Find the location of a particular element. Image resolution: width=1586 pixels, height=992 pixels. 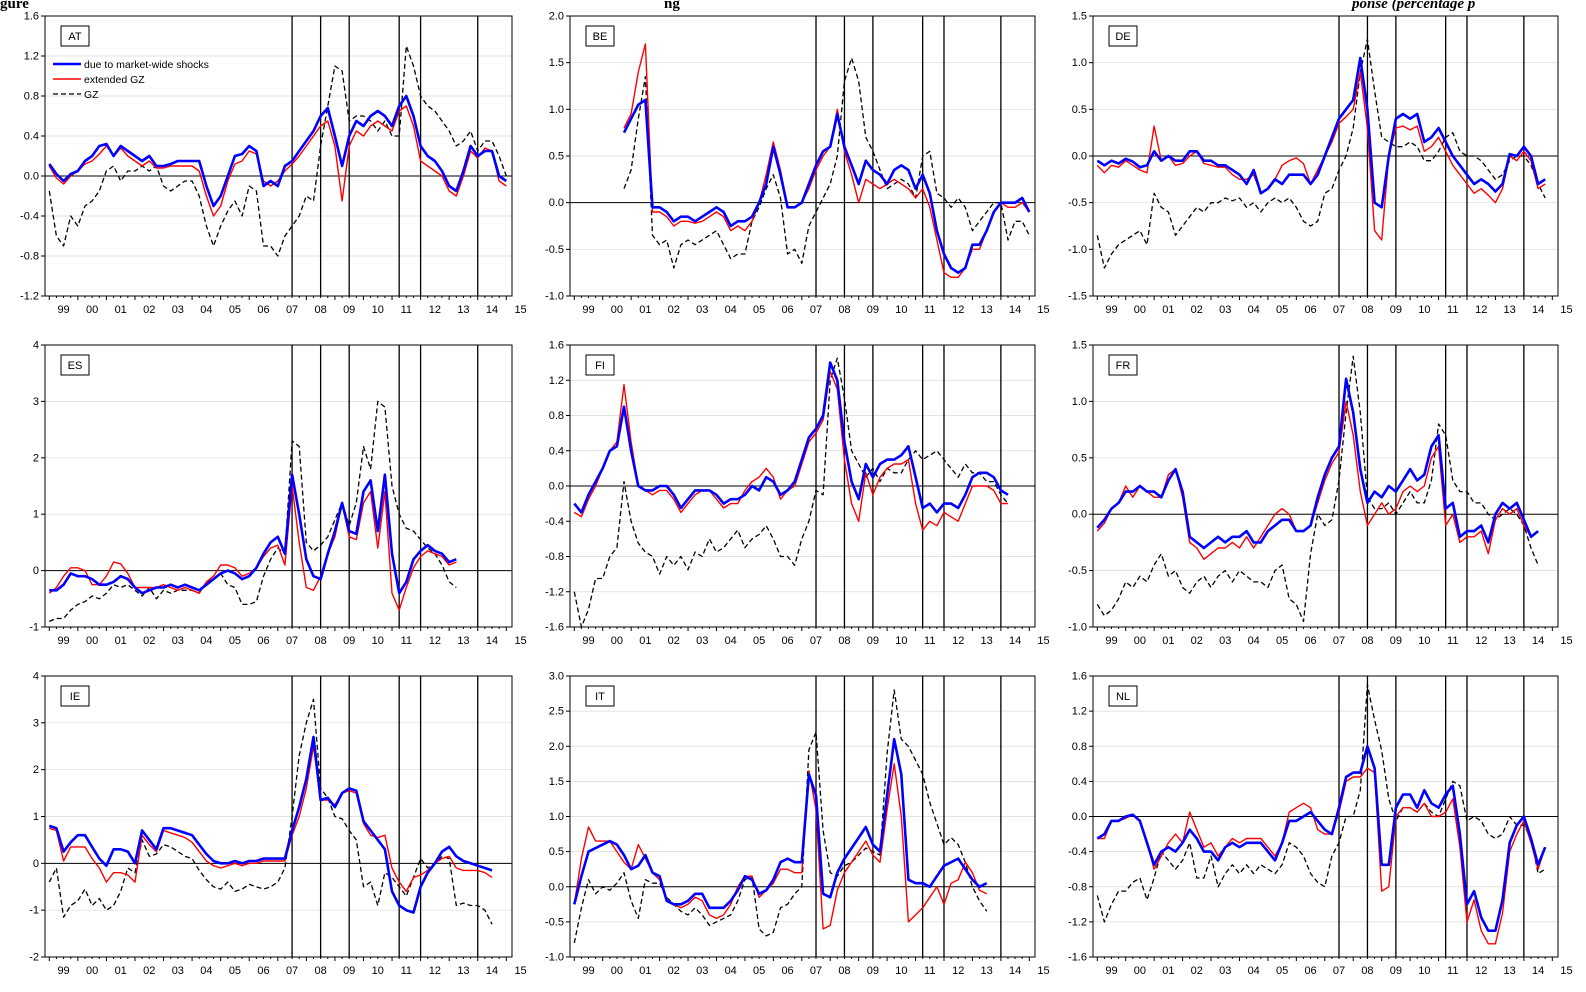

y-tick-label: 1.0 is located at coordinates (556, 110).